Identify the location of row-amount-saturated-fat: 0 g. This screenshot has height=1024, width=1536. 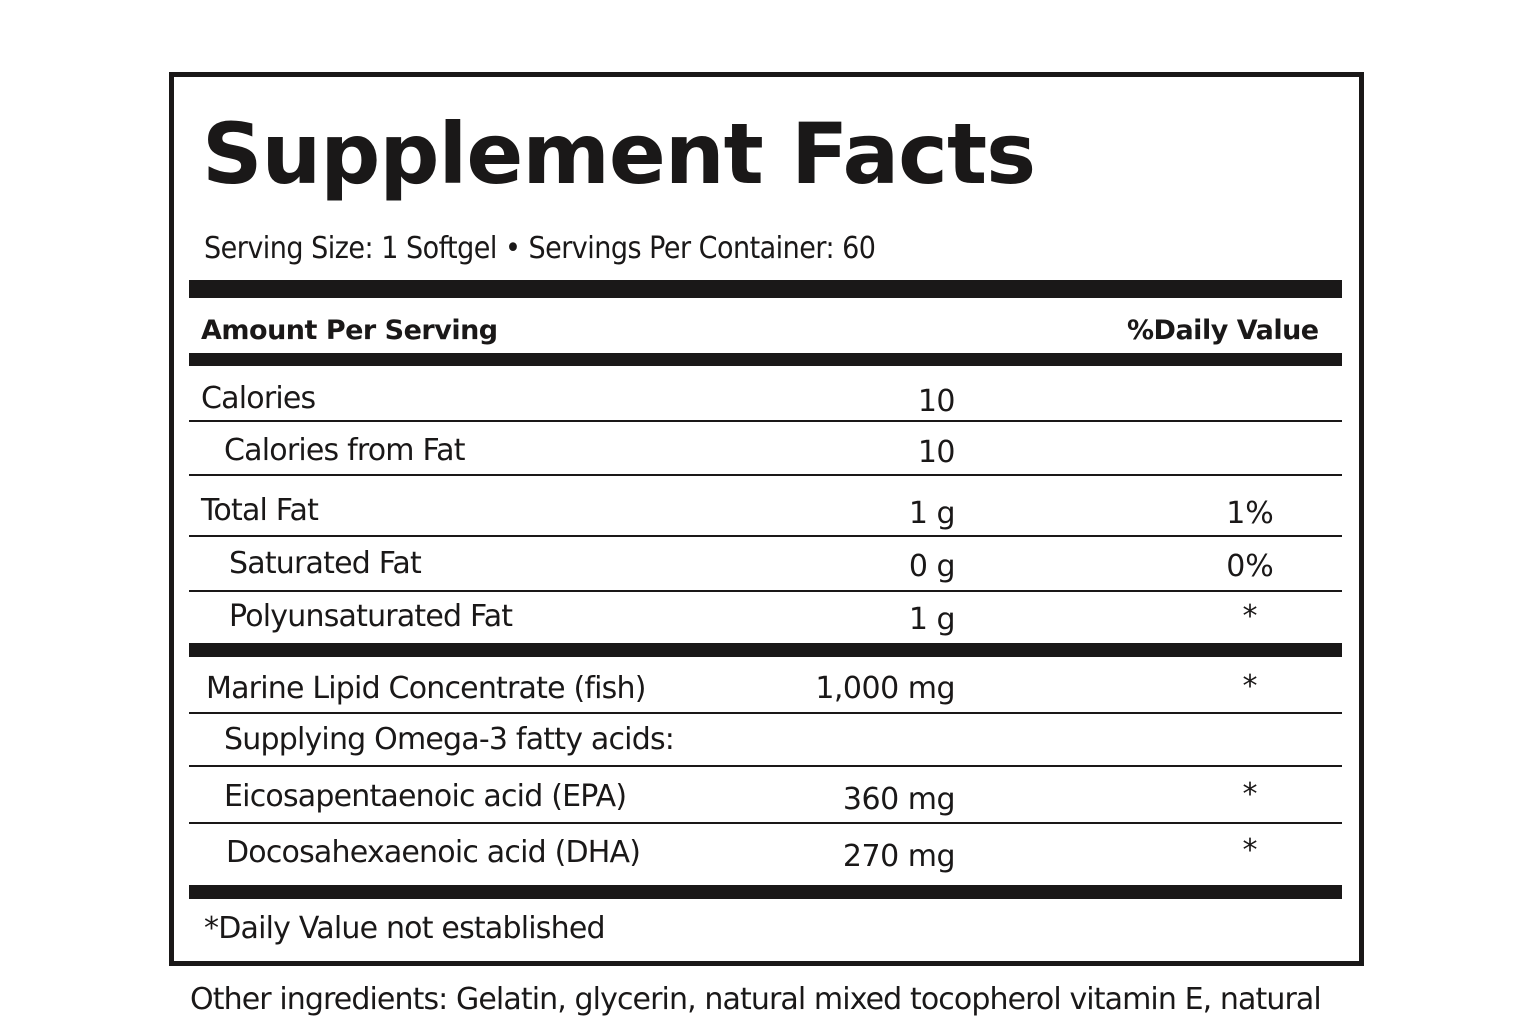
(932, 566).